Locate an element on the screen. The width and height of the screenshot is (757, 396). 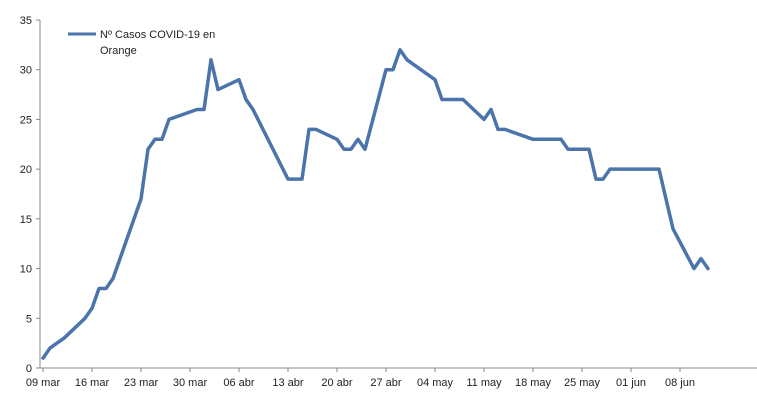
x-tick-label: 25 may is located at coordinates (582, 383).